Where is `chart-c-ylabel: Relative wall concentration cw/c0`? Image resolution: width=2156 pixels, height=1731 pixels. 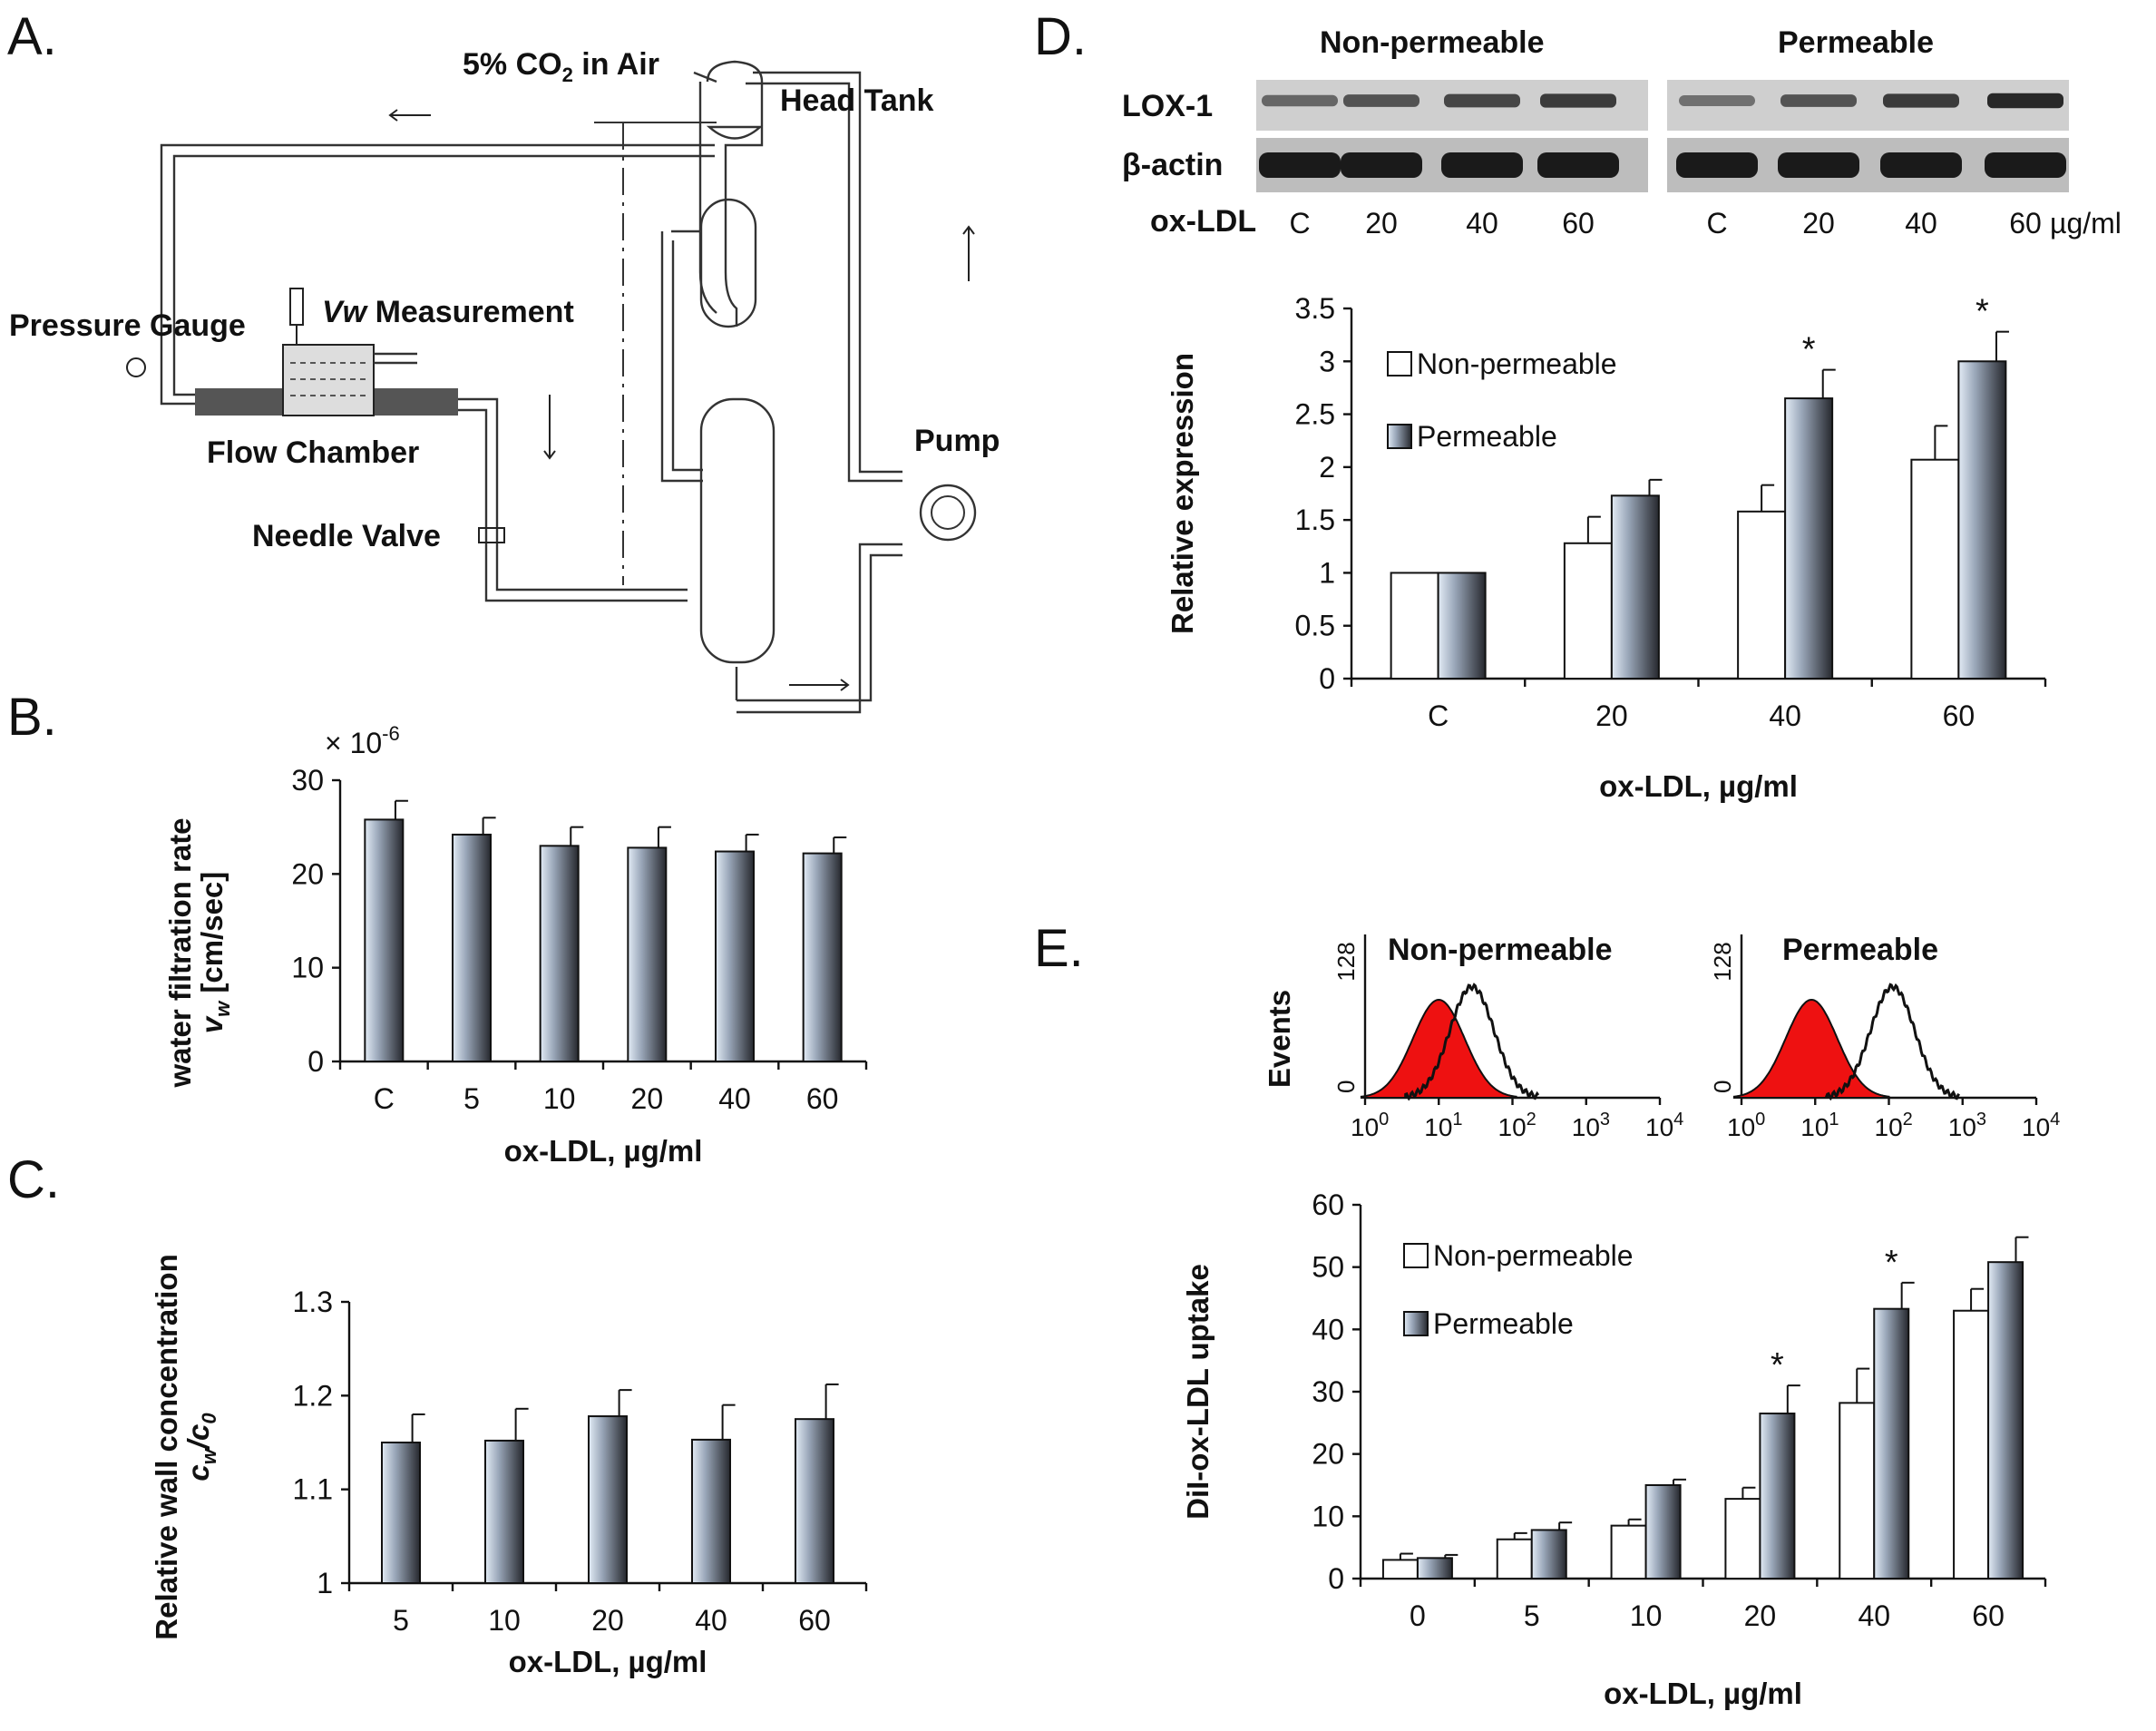 chart-c-ylabel: Relative wall concentration cw/c0 is located at coordinates (185, 1446).